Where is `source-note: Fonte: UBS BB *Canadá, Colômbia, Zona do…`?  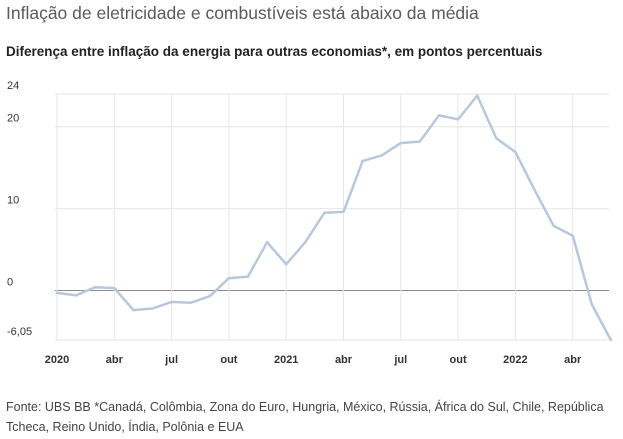
source-note: Fonte: UBS BB *Canadá, Colômbia, Zona do… is located at coordinates (305, 417).